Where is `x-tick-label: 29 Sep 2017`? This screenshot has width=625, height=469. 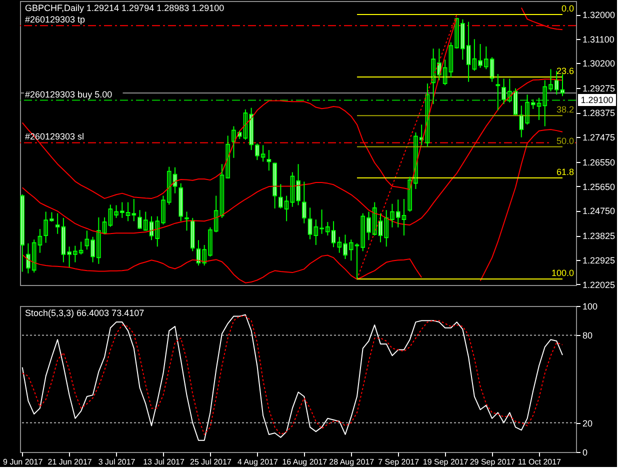
x-tick-label: 29 Sep 2017 is located at coordinates (493, 462).